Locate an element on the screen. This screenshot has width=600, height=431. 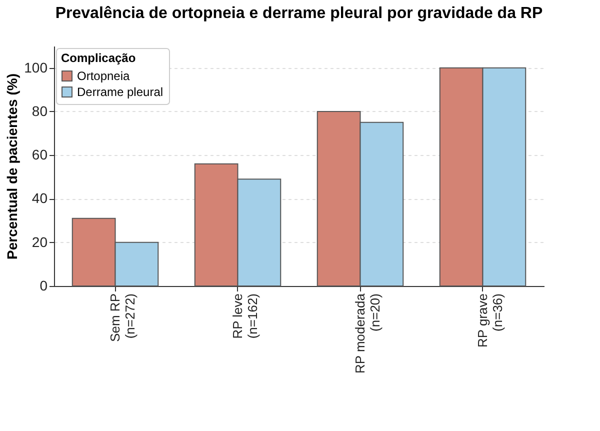
y-axis-title: Percentual de pacientes (%) is located at coordinates (12, 167).